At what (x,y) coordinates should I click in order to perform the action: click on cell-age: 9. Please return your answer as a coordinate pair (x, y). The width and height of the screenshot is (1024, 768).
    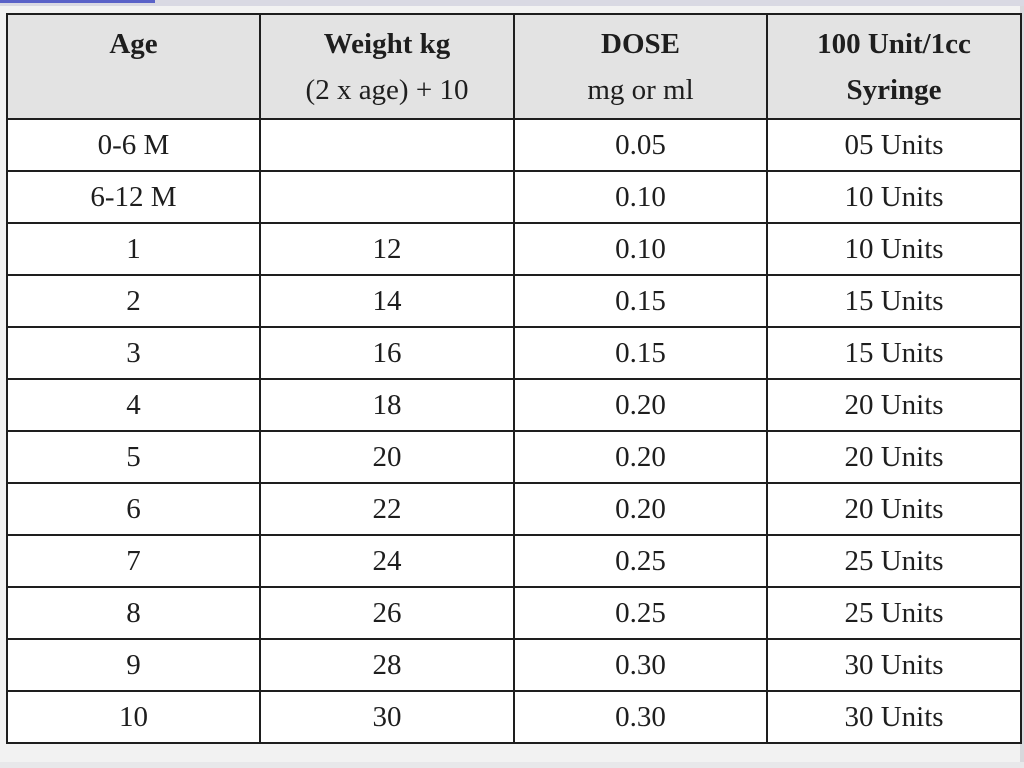
    Looking at the image, I should click on (133, 665).